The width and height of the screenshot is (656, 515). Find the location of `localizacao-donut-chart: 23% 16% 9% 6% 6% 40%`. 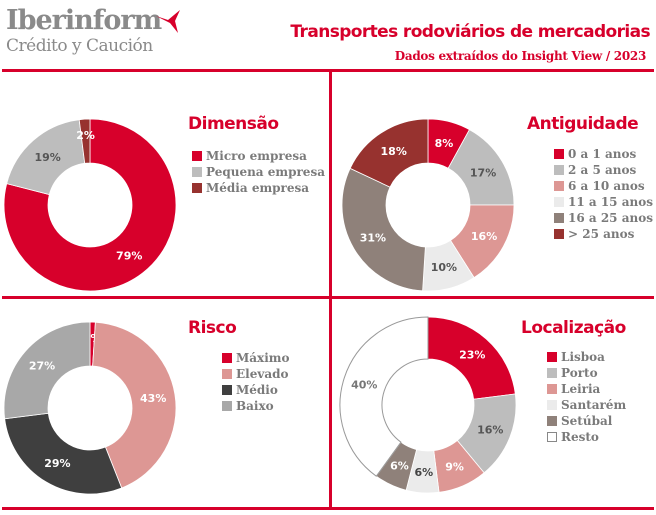

localizacao-donut-chart: 23% 16% 9% 6% 6% 40% is located at coordinates (428, 405).